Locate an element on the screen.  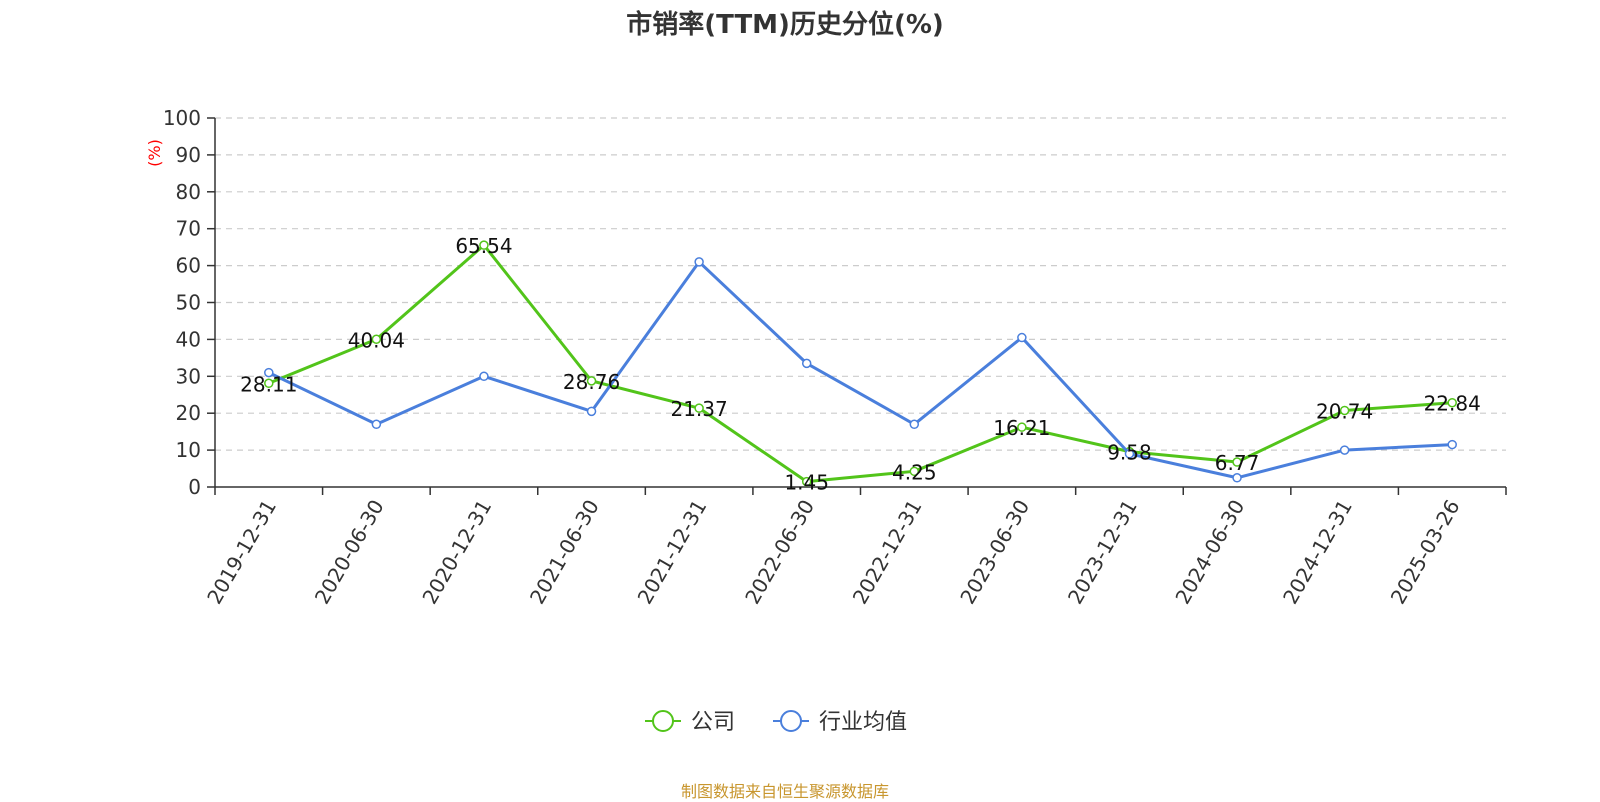
y-tick-label: 40 is located at coordinates (188, 339).